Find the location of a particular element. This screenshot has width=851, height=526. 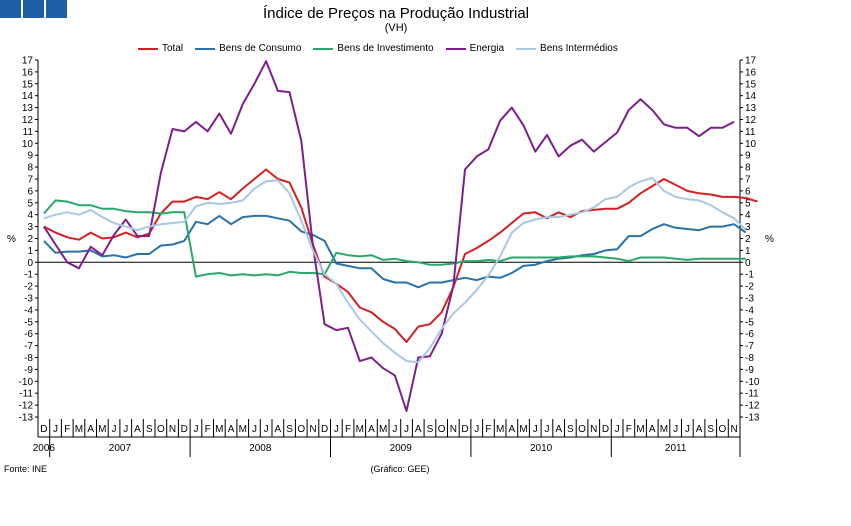

legend-item-bens-de-consumo: Bens de Consumo is located at coordinates (248, 48).